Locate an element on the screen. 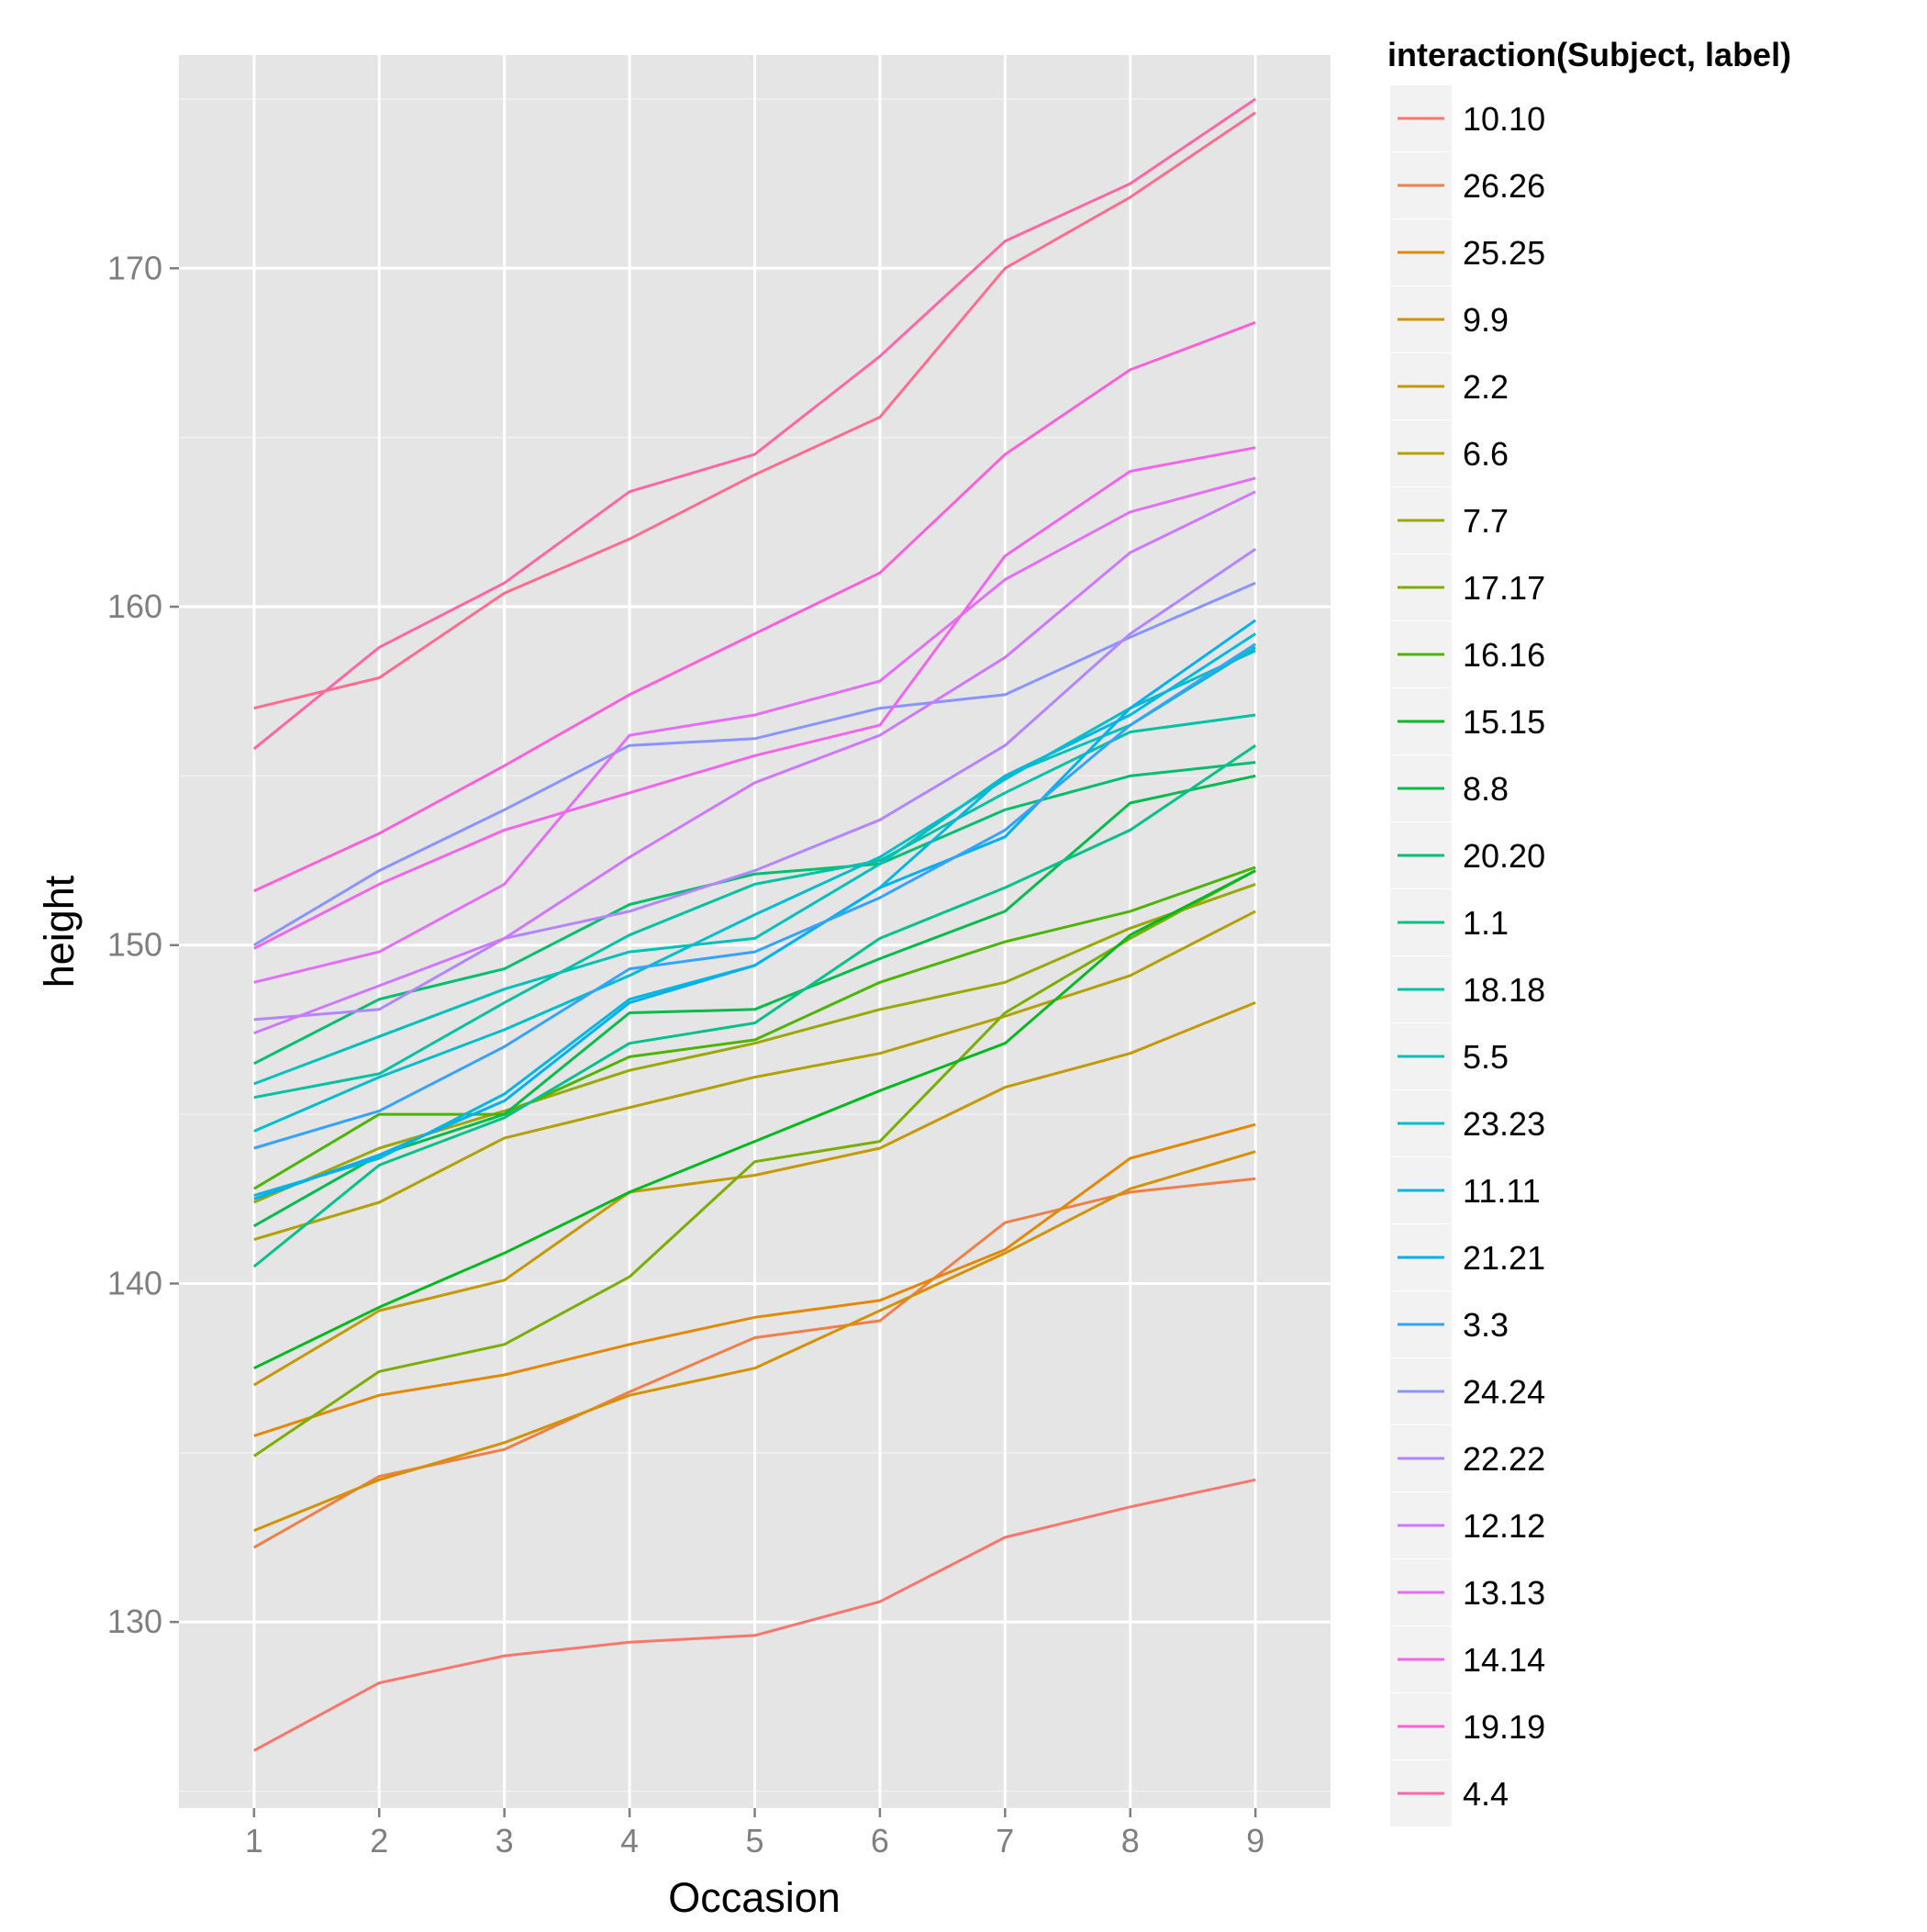 This screenshot has height=1932, width=1927. series-line-13.13 is located at coordinates (754, 730).